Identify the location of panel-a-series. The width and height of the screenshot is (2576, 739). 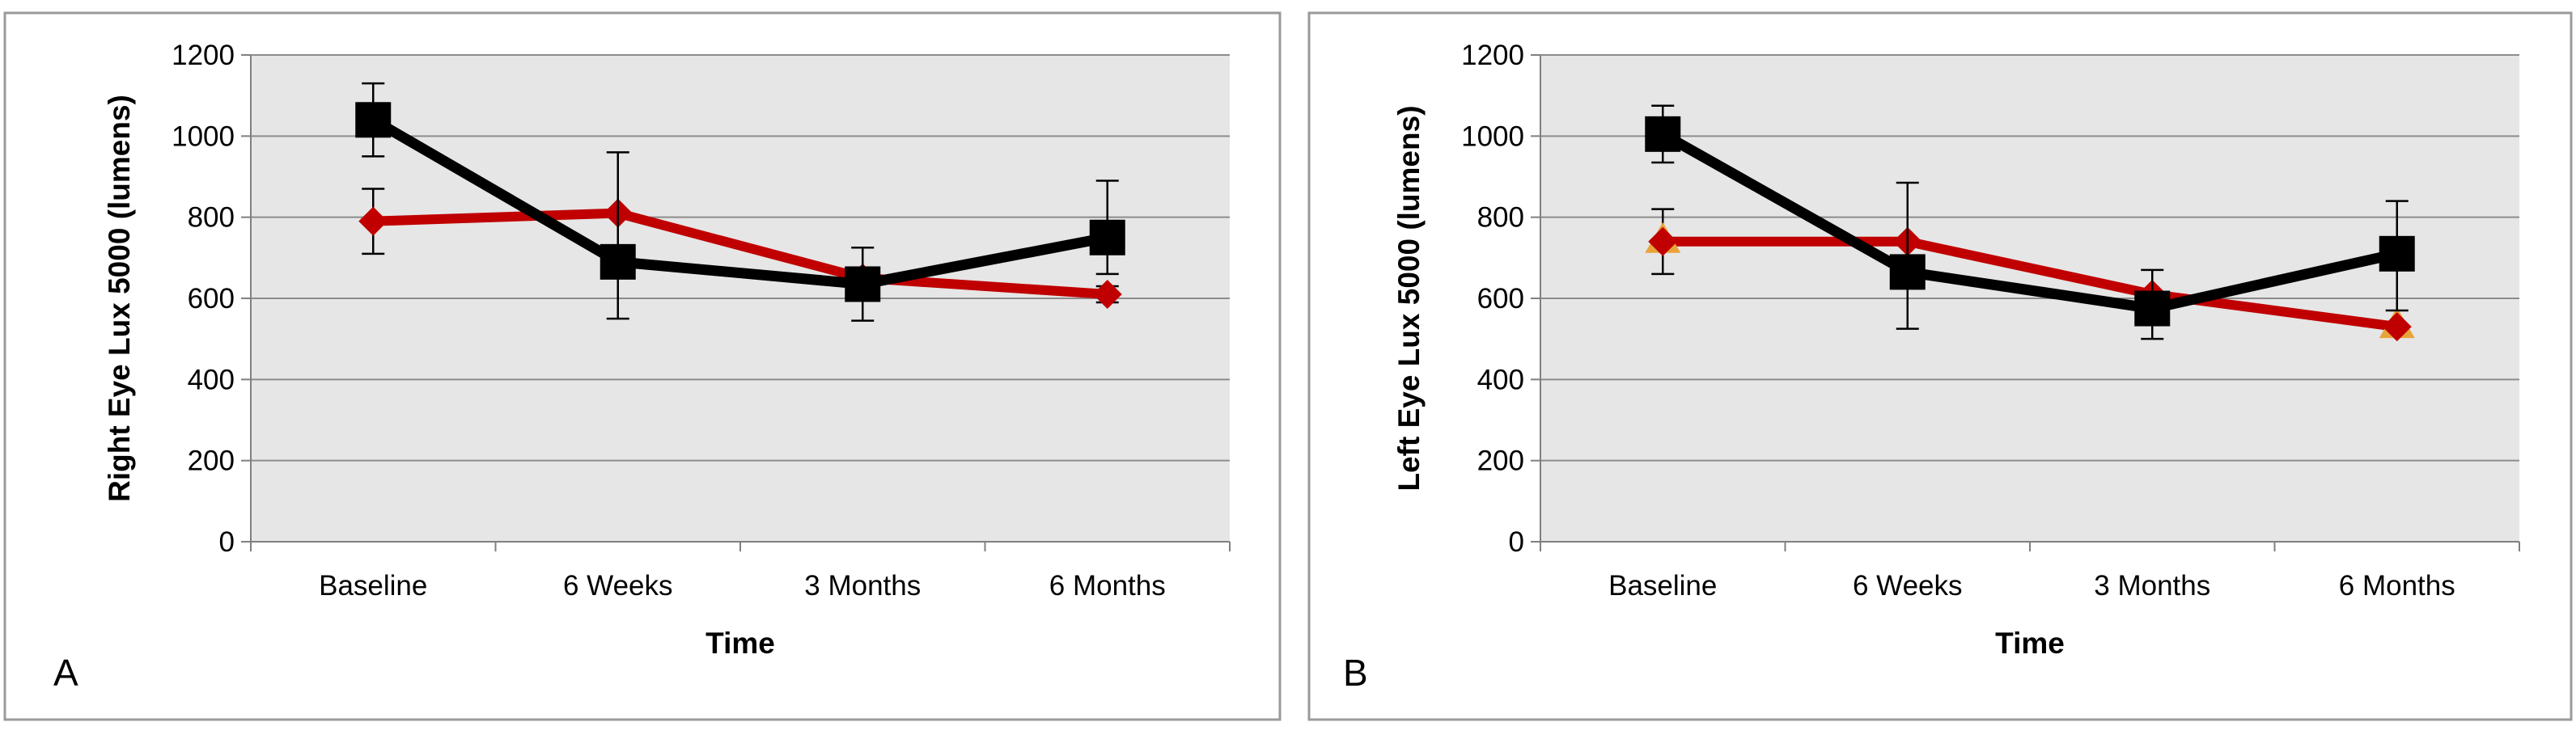
(740, 202).